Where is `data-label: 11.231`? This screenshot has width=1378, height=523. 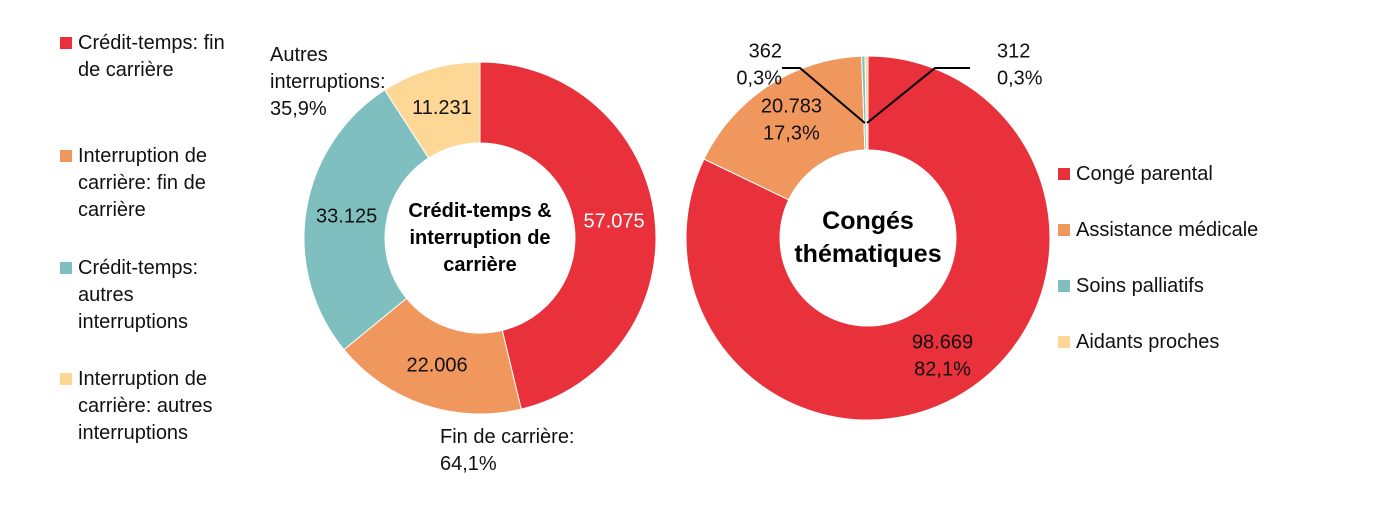
data-label: 11.231 is located at coordinates (442, 108).